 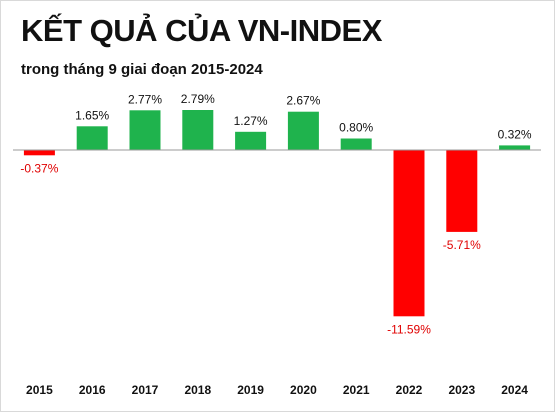 I want to click on bar-2024, so click(x=515, y=147).